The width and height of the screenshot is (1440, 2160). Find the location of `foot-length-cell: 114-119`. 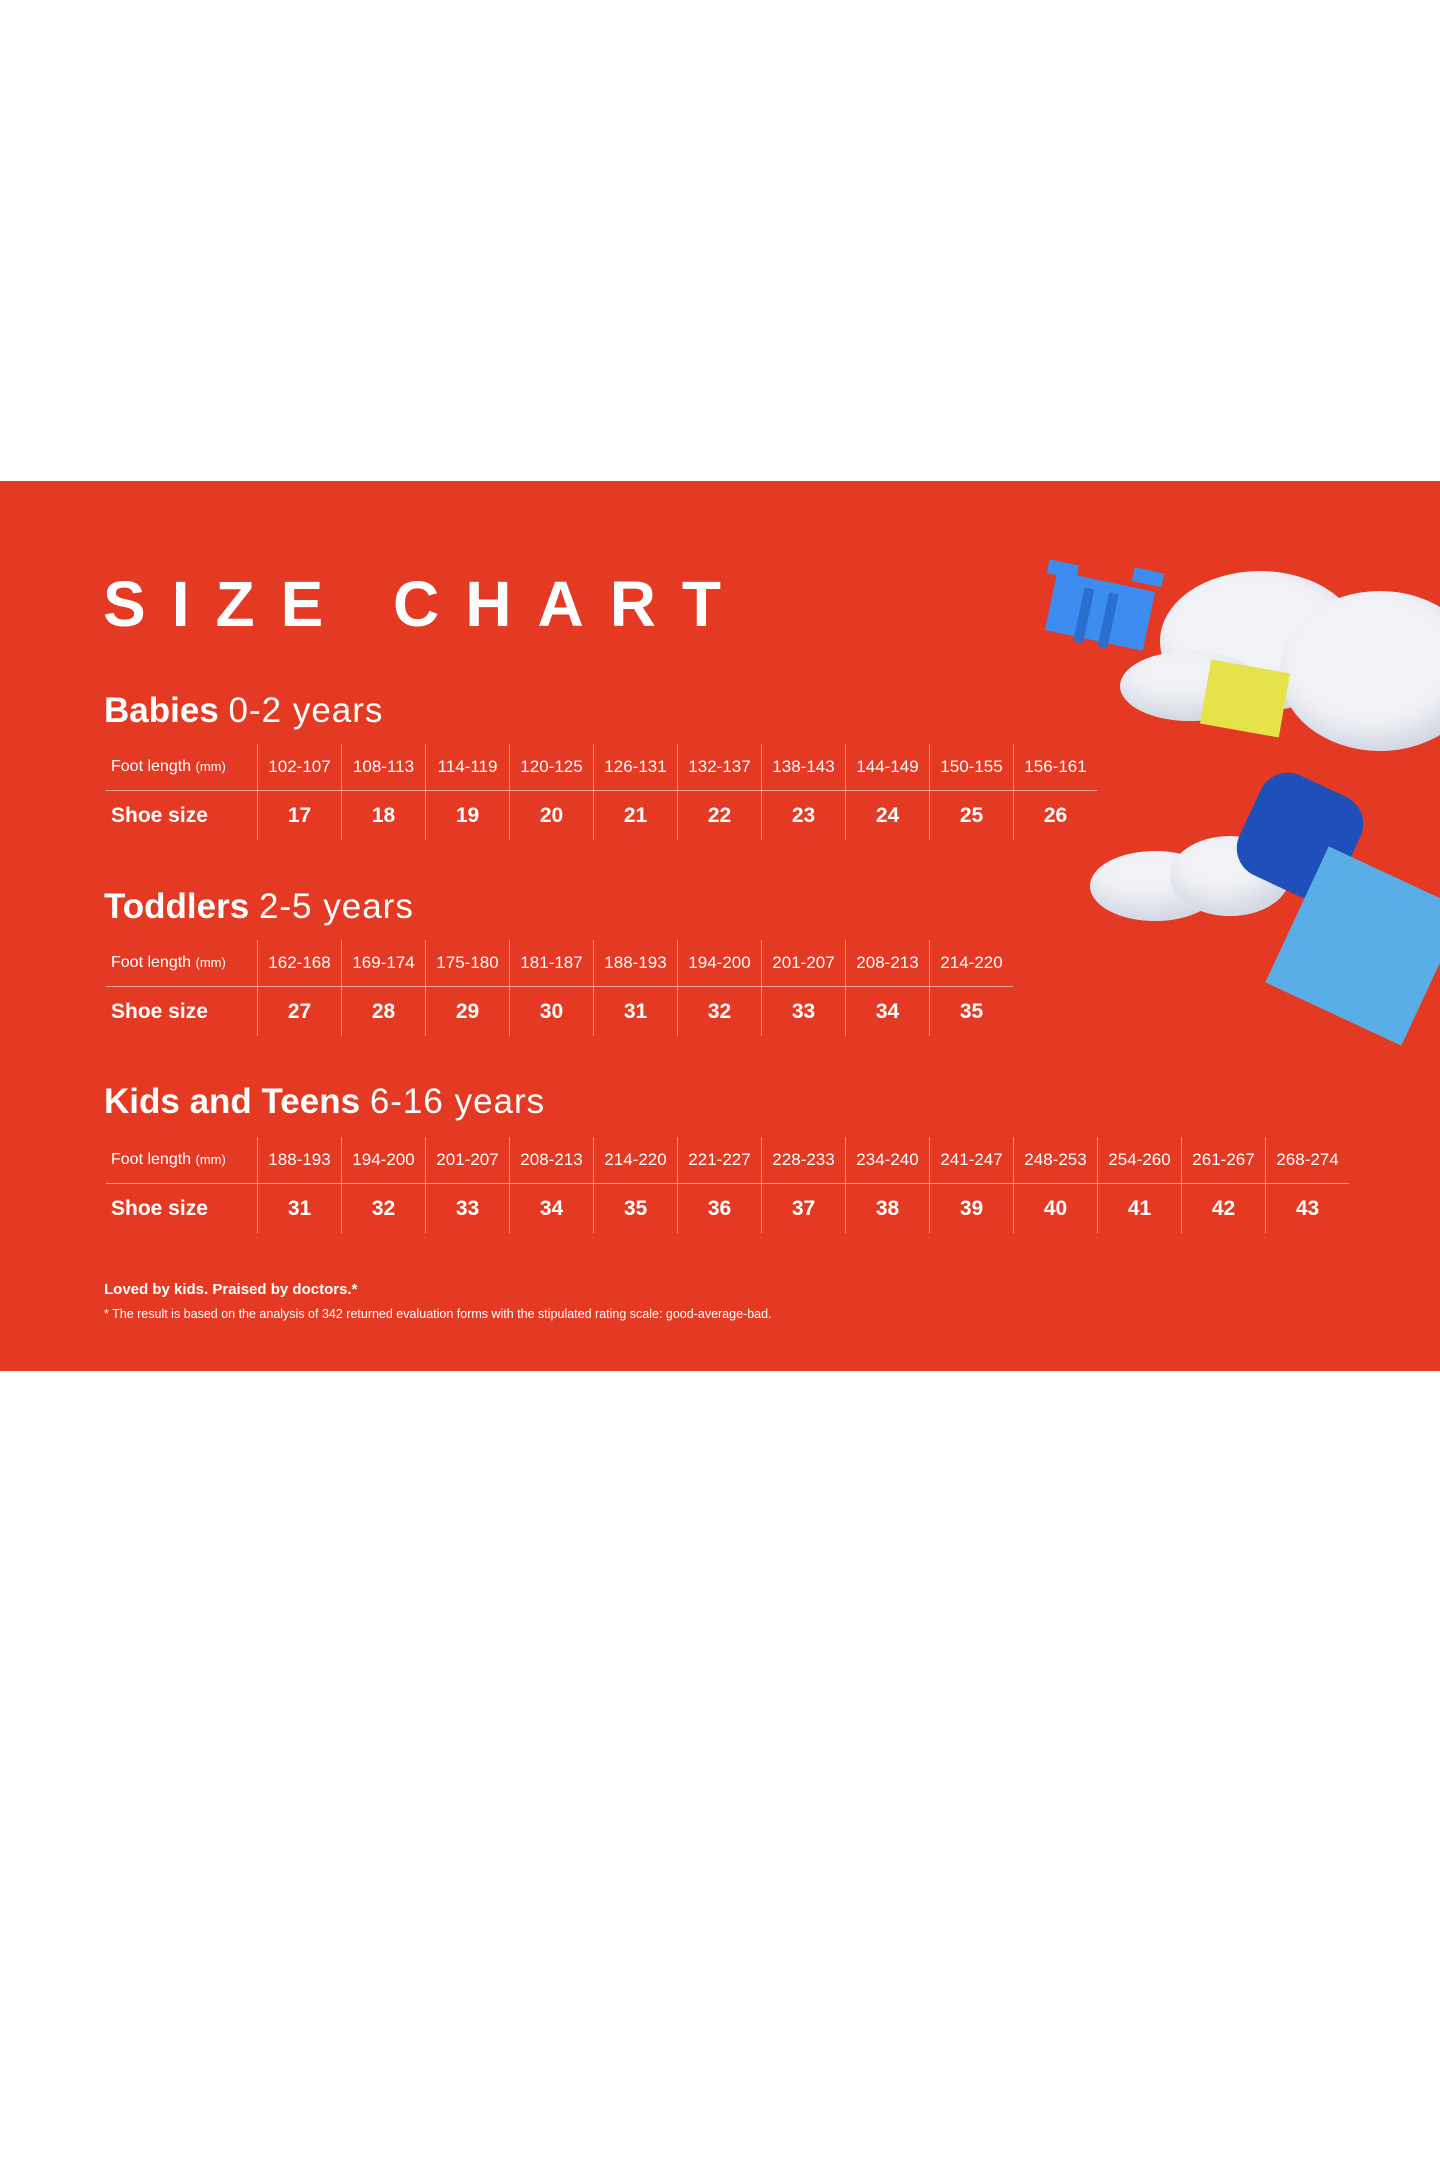

foot-length-cell: 114-119 is located at coordinates (467, 767).